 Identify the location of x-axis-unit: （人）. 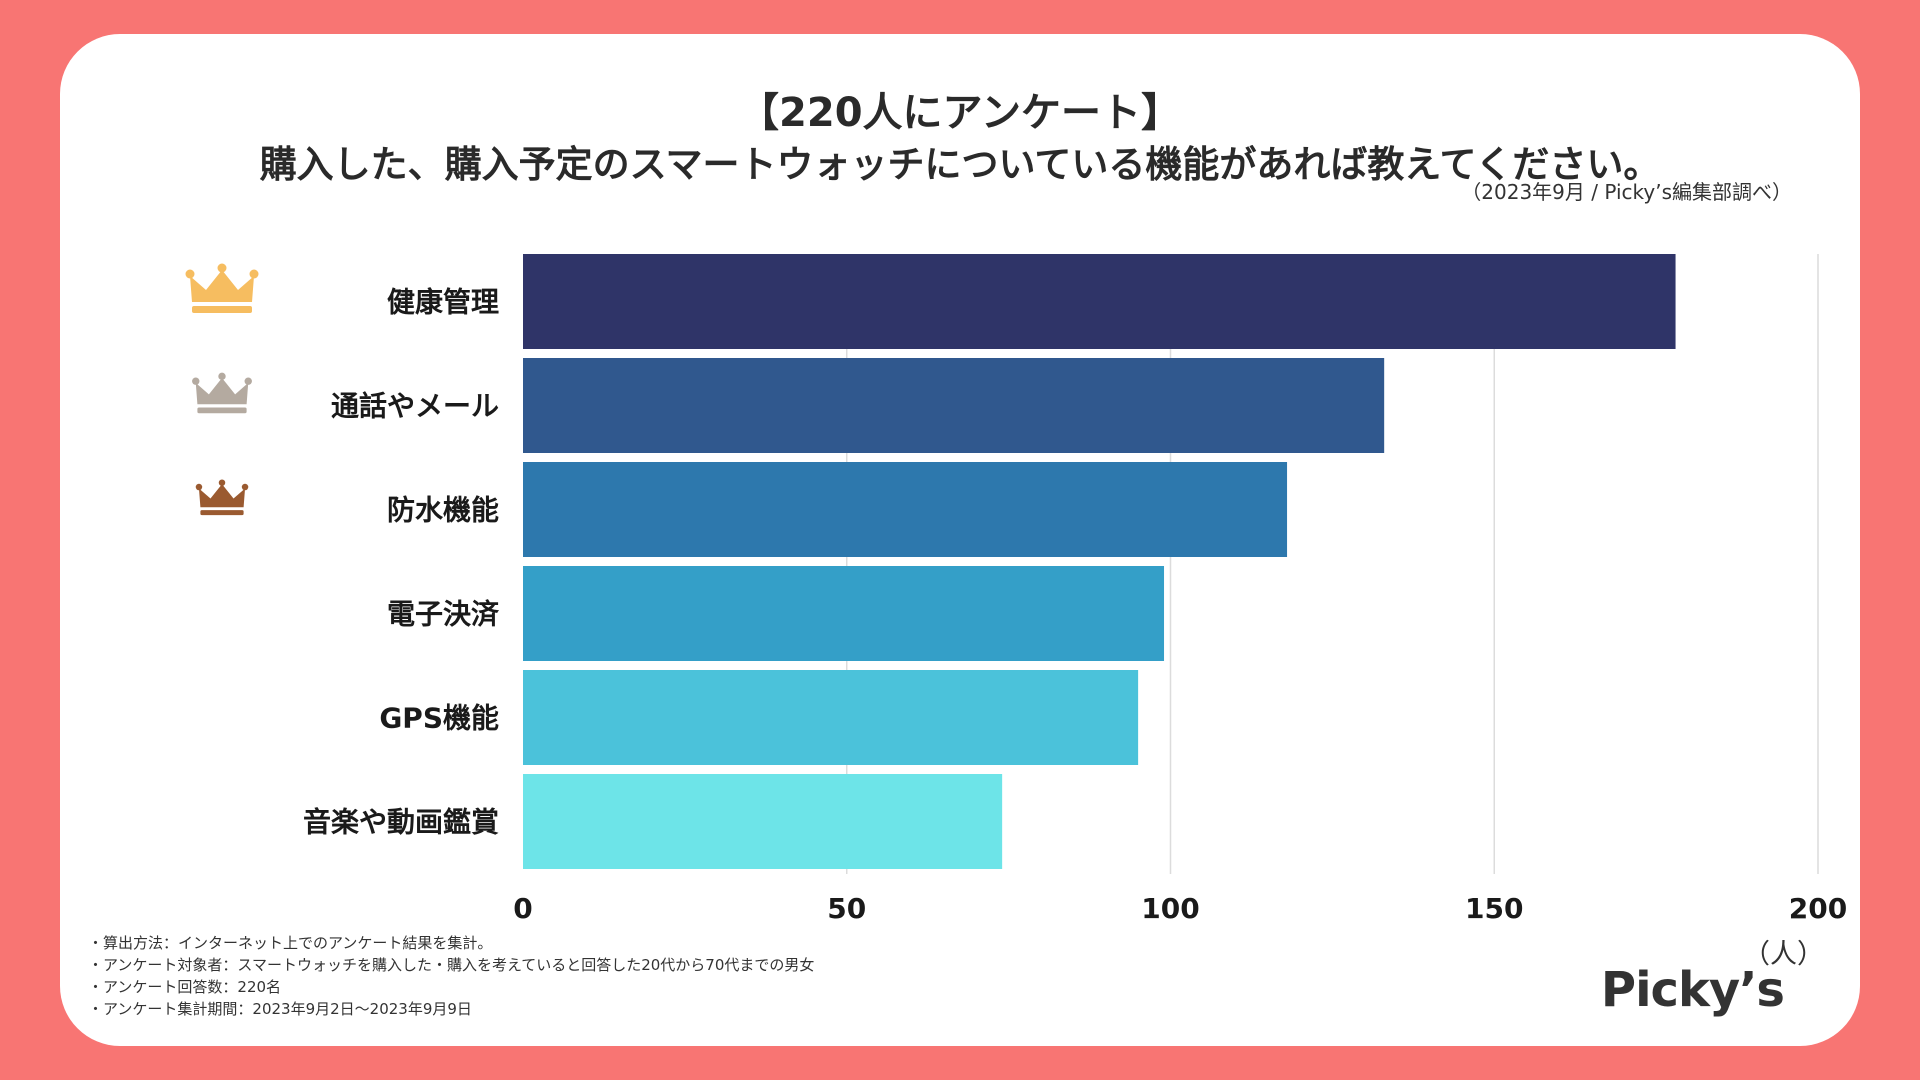
(1783, 954).